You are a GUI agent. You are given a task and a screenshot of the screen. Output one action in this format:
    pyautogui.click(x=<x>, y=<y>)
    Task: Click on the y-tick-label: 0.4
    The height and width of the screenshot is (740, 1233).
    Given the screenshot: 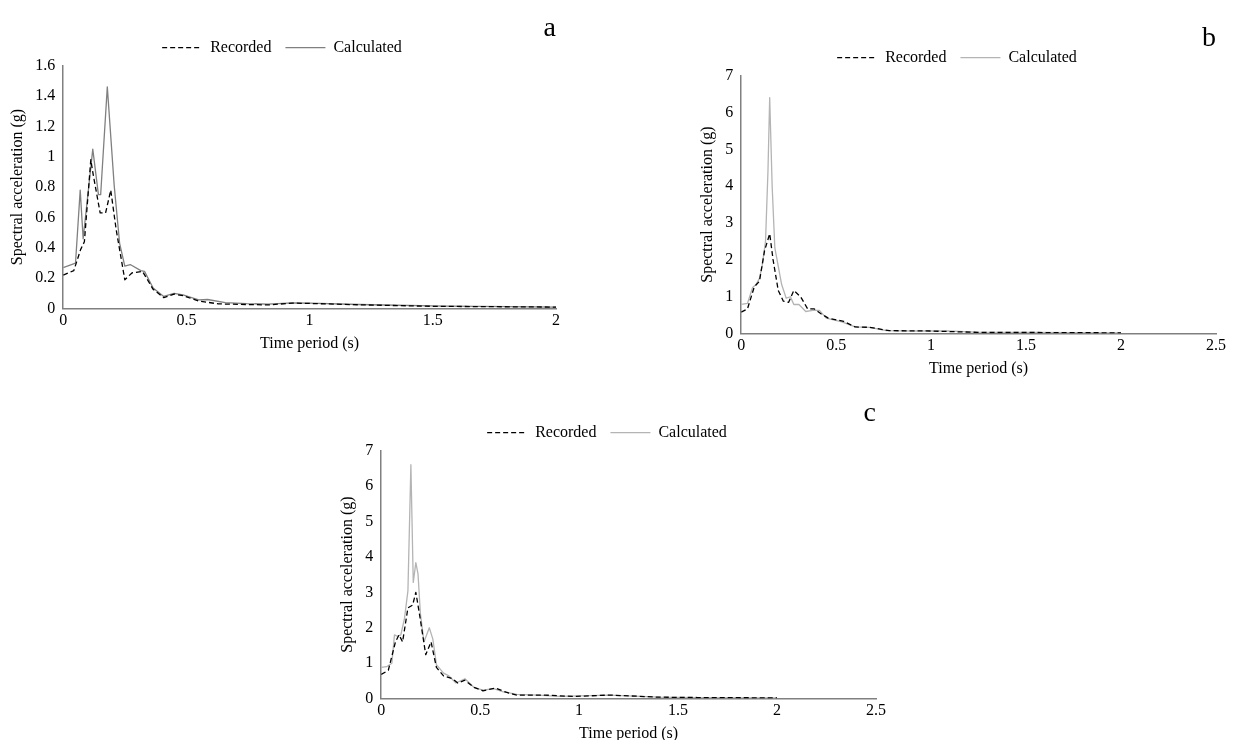 What is the action you would take?
    pyautogui.click(x=45, y=247)
    